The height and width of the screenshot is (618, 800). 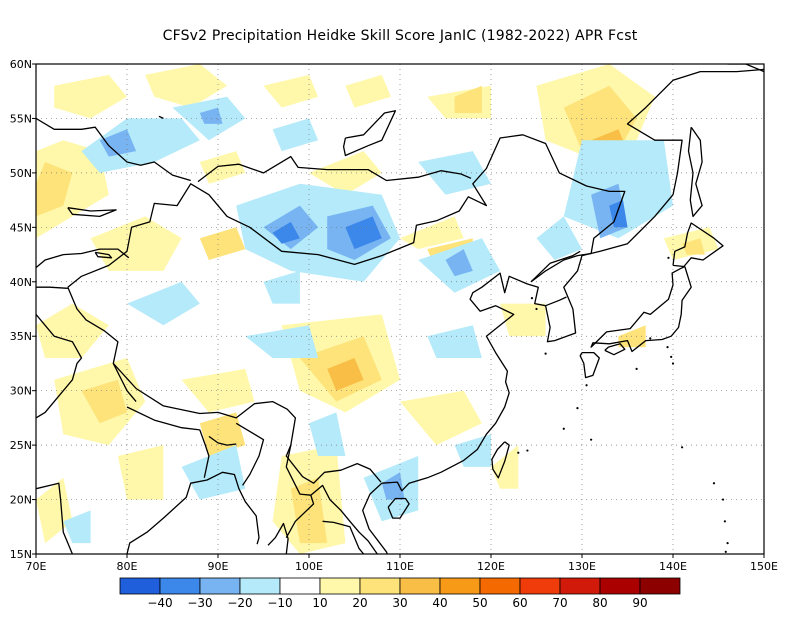 I want to click on lat-tick-label: 55N, so click(x=21, y=118).